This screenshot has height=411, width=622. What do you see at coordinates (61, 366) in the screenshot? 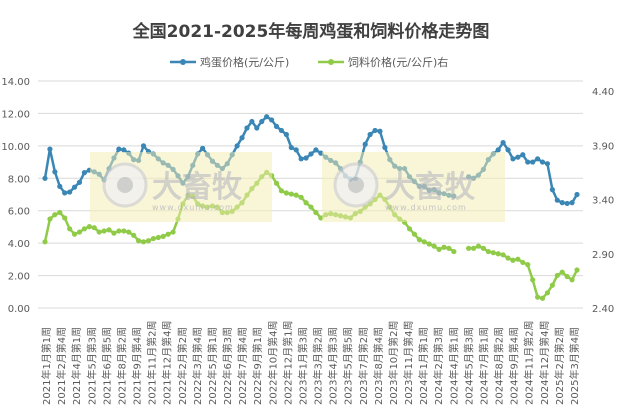
I see `x-tick-label: 2021年2月第4周` at bounding box center [61, 366].